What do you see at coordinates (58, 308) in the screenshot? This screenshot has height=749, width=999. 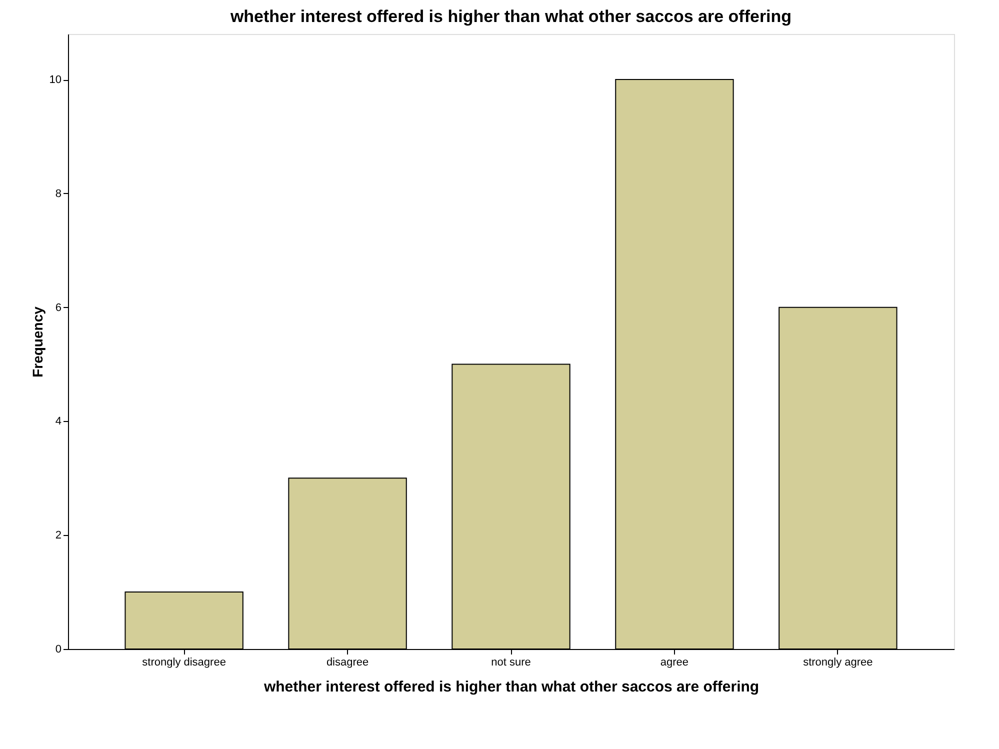 I see `y-tick-label: 6` at bounding box center [58, 308].